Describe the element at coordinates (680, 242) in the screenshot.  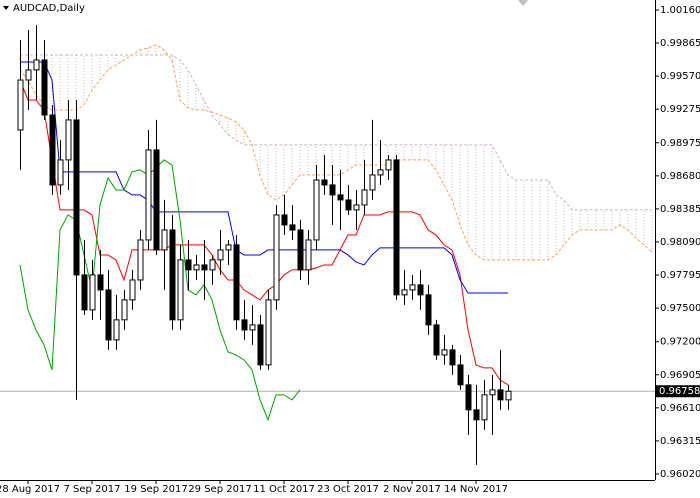
I see `y-tick-label: 0.98090` at that location.